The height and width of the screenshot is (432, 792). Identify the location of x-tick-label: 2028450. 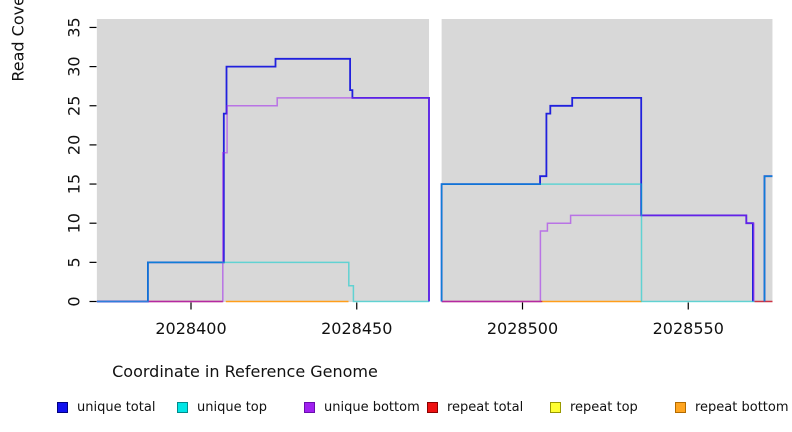
(356, 328).